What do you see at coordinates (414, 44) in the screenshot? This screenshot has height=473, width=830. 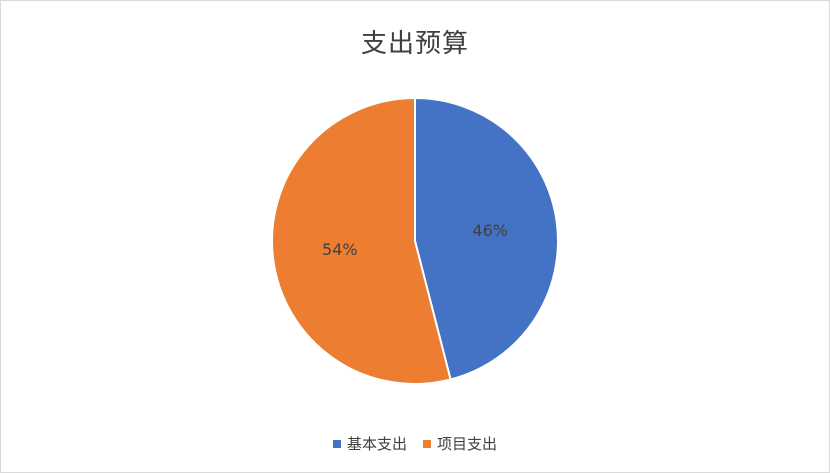 I see `chart-title: 支出预算` at bounding box center [414, 44].